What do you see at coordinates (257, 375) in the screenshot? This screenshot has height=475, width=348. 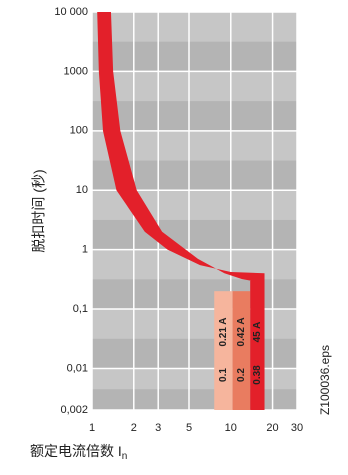 I see `column-label: 0.38` at bounding box center [257, 375].